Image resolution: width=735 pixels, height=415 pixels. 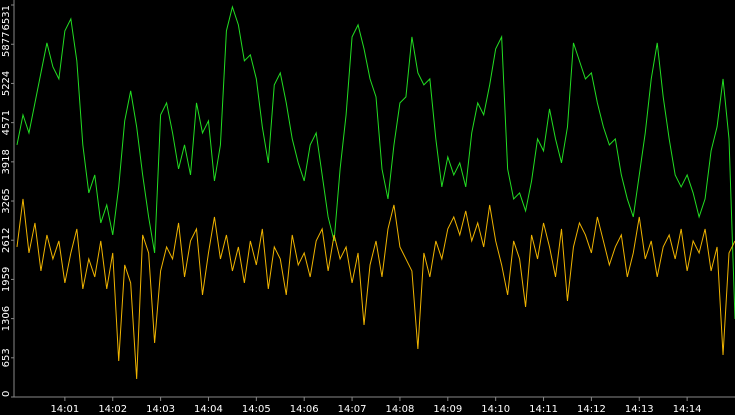 I want to click on x-tick-label: 14:11, so click(x=543, y=409).